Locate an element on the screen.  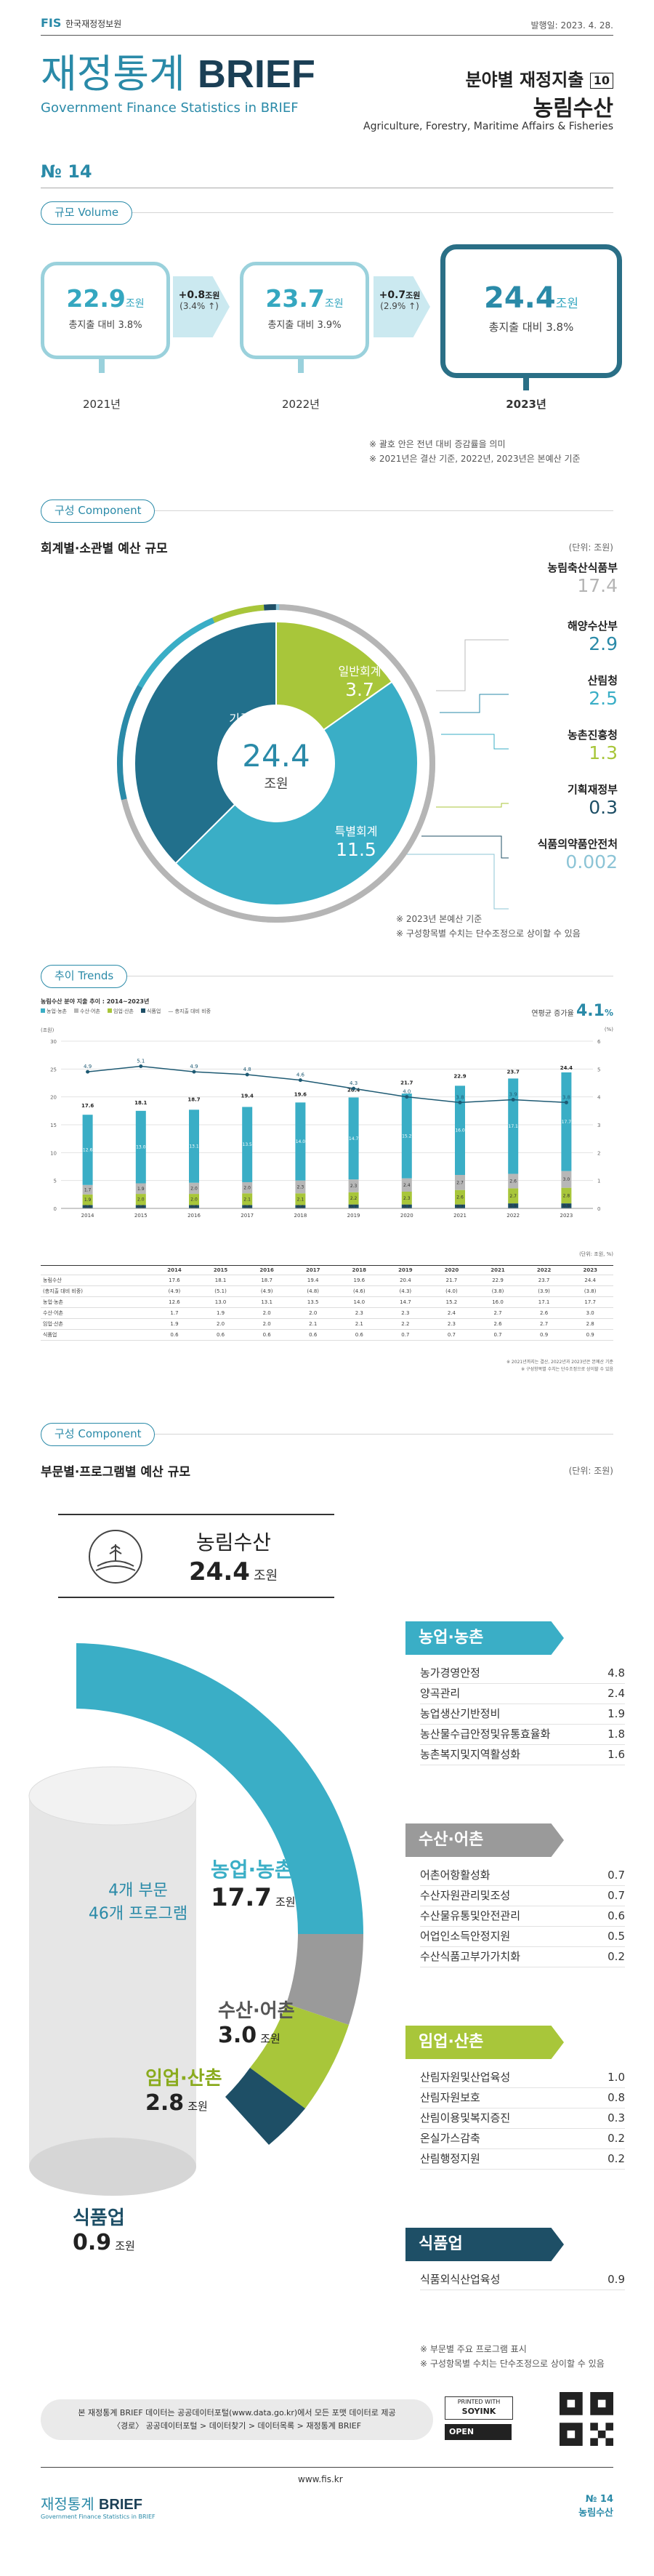
total-label: 23.7 is located at coordinates (513, 1072).